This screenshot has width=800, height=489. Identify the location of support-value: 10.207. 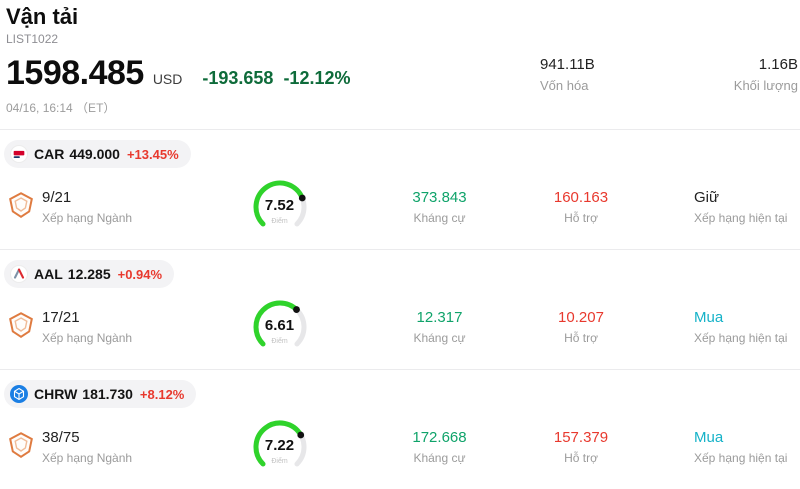
(581, 317).